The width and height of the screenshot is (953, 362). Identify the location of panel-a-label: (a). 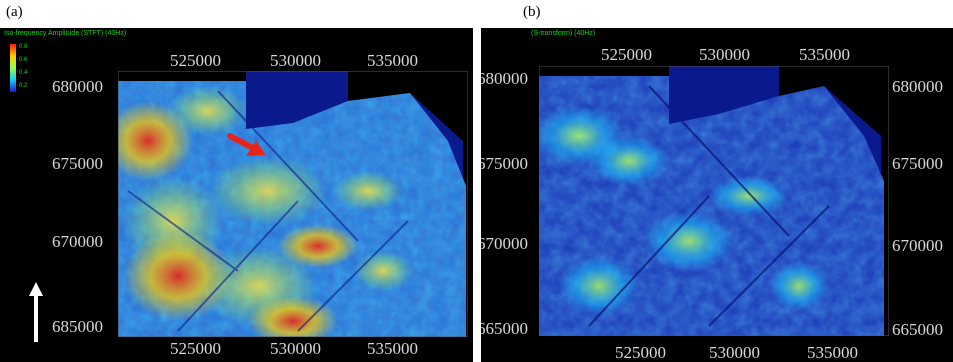
(14, 12).